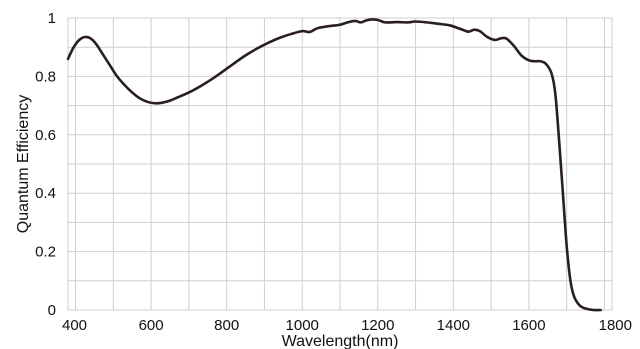 This screenshot has height=349, width=640. I want to click on x-tick-label: 1400, so click(453, 325).